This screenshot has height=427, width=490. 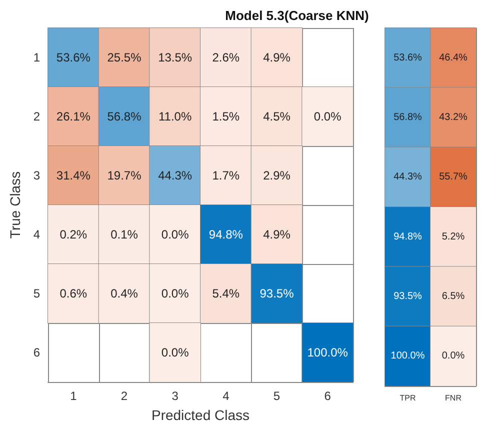 What do you see at coordinates (297, 15) in the screenshot?
I see `chart-title: Model 5.3(Coarse KNN)` at bounding box center [297, 15].